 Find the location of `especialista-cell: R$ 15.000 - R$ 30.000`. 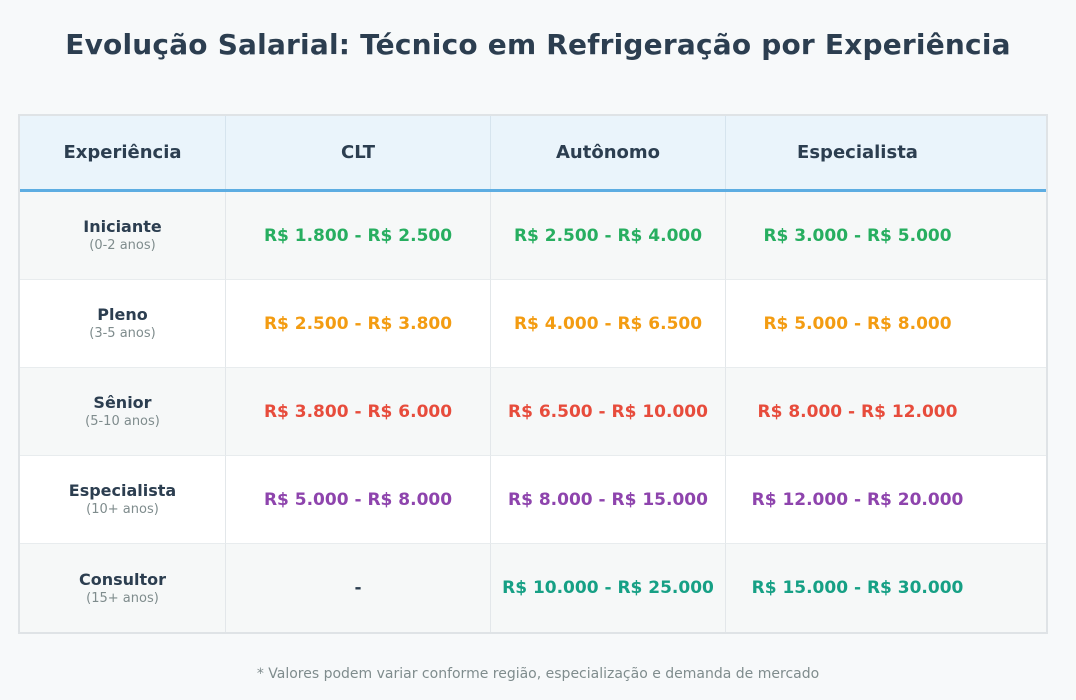

especialista-cell: R$ 15.000 - R$ 30.000 is located at coordinates (886, 588).